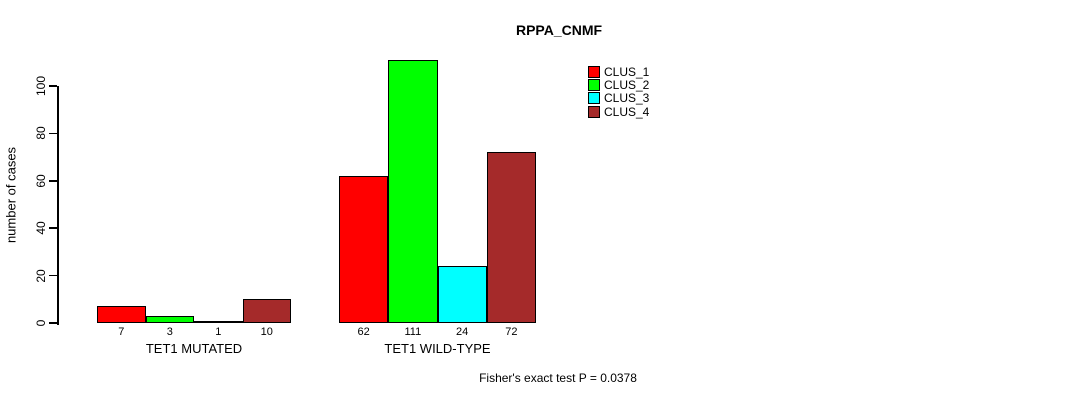  I want to click on legend-item: CLUS_1, so click(619, 71).